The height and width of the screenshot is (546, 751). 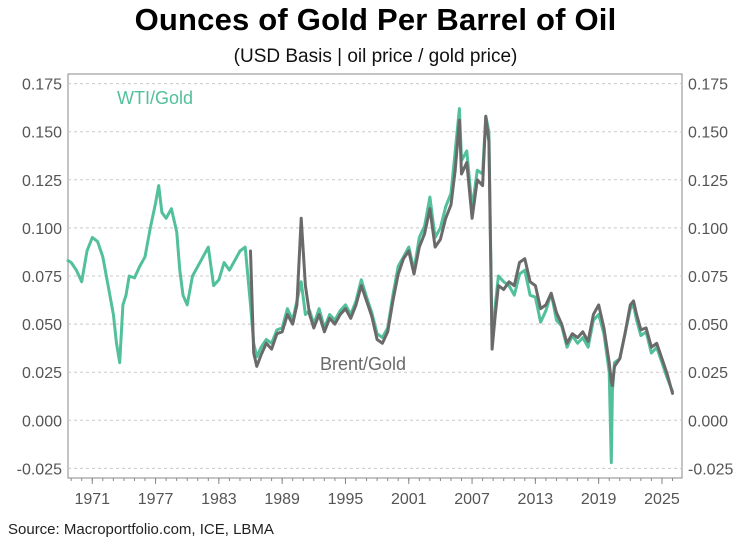 I want to click on x-tick-label: 2019, so click(x=599, y=499).